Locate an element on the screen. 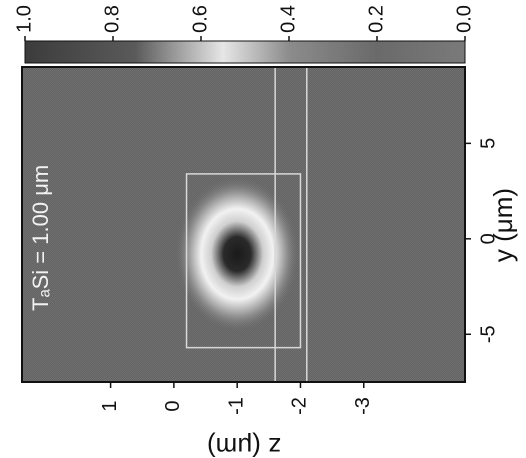 The height and width of the screenshot is (458, 526). colorbar: 1.0 0.8 0.6 0.4 0.2 0.0 is located at coordinates (244, 34).